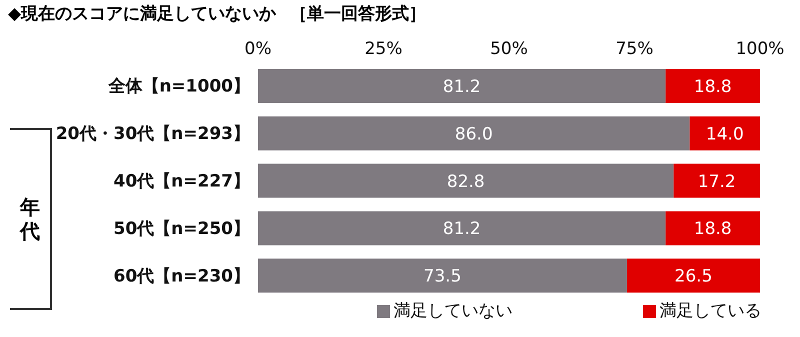 The height and width of the screenshot is (337, 800). I want to click on y-tick-label: 全体【n=1000】, so click(178, 86).